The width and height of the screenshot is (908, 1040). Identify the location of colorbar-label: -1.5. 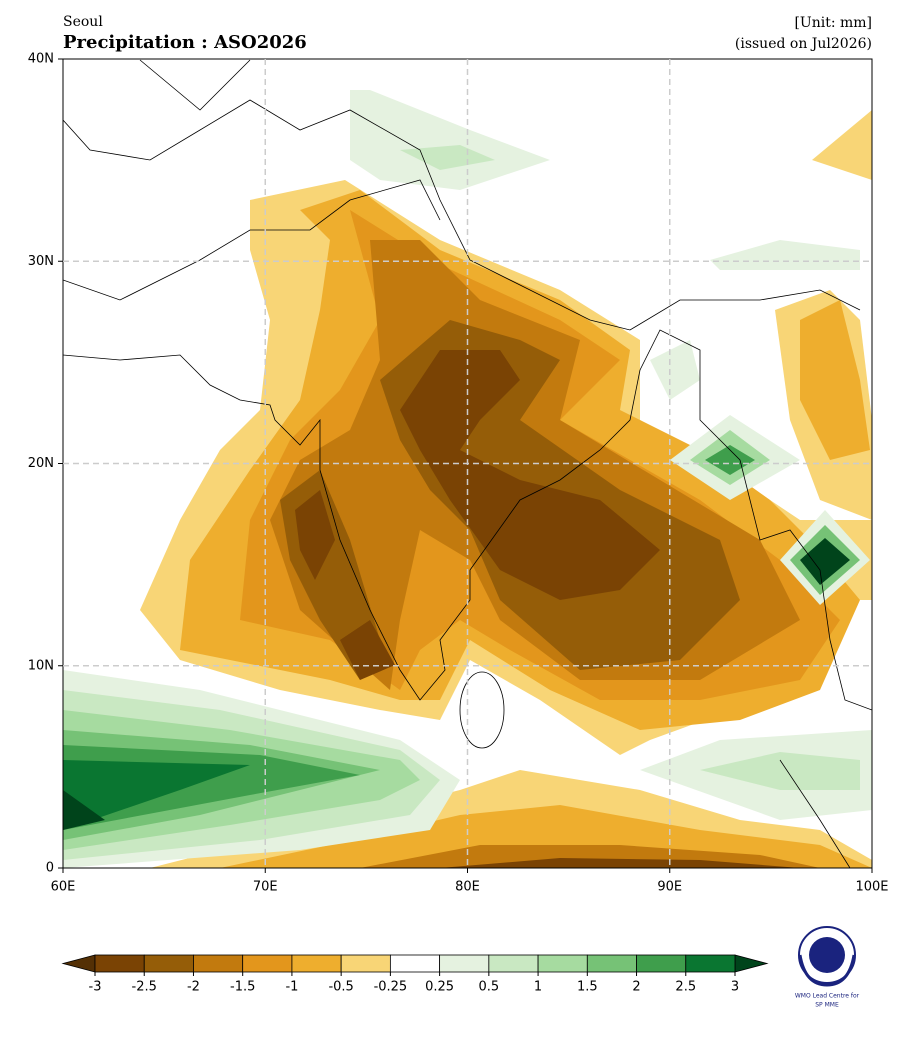
(242, 987).